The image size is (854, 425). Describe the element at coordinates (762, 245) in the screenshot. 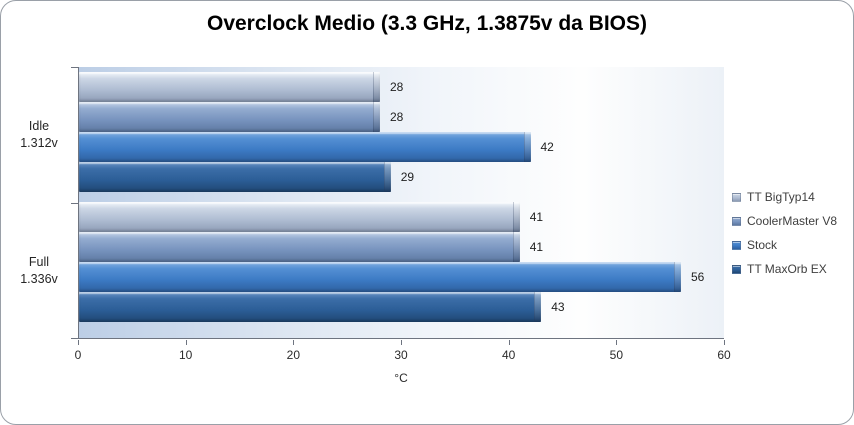

I see `legend-label: Stock` at that location.